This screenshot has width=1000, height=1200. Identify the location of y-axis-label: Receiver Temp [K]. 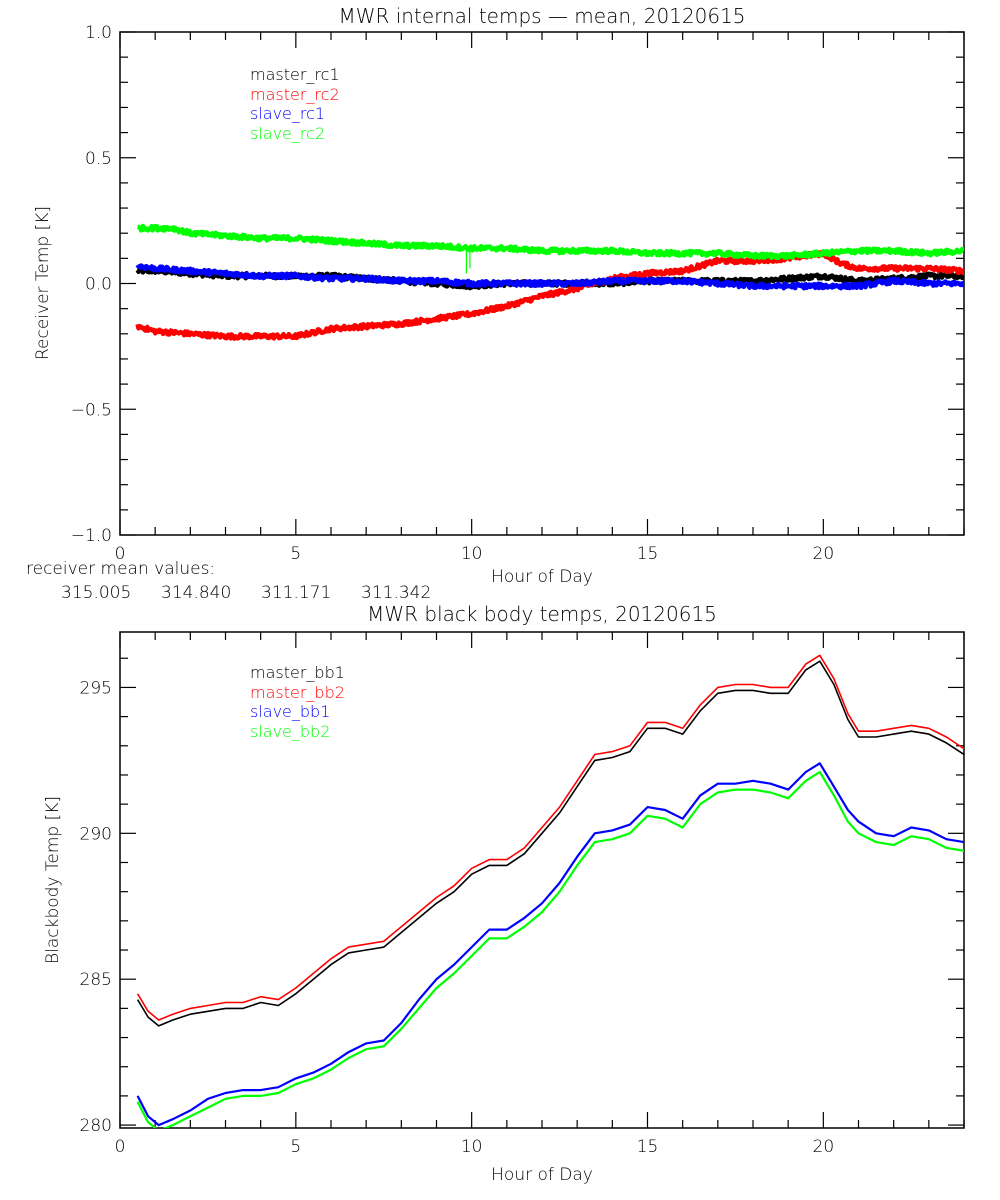
(43, 283).